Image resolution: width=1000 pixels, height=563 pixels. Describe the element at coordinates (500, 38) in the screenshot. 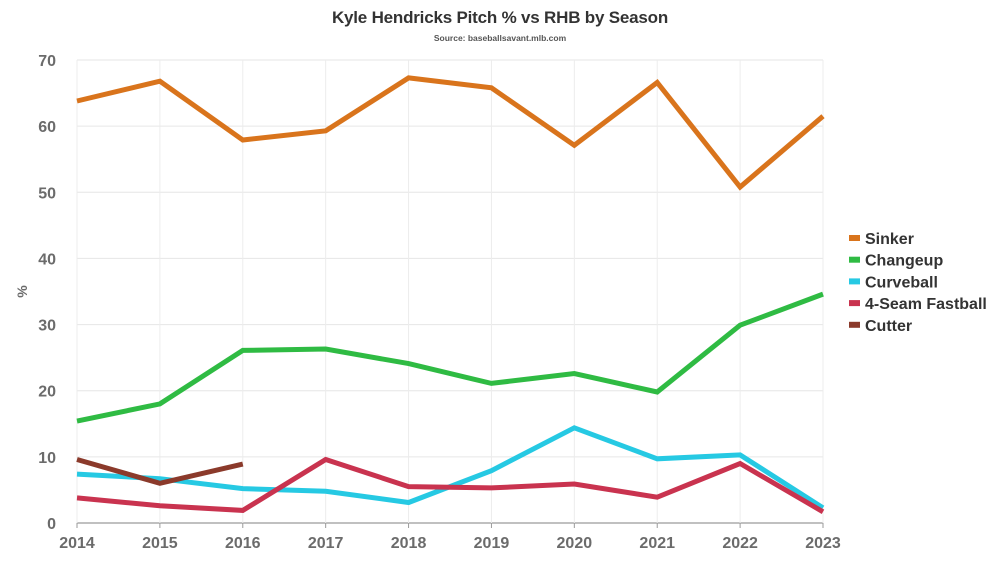

I see `chart-subtitle: Source: baseballsavant.mlb.com` at that location.